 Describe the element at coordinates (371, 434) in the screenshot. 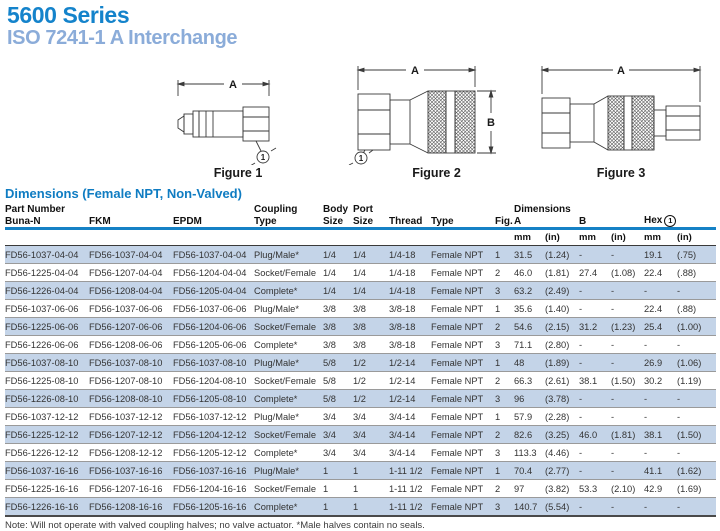

I see `cell-port: 3/4` at that location.